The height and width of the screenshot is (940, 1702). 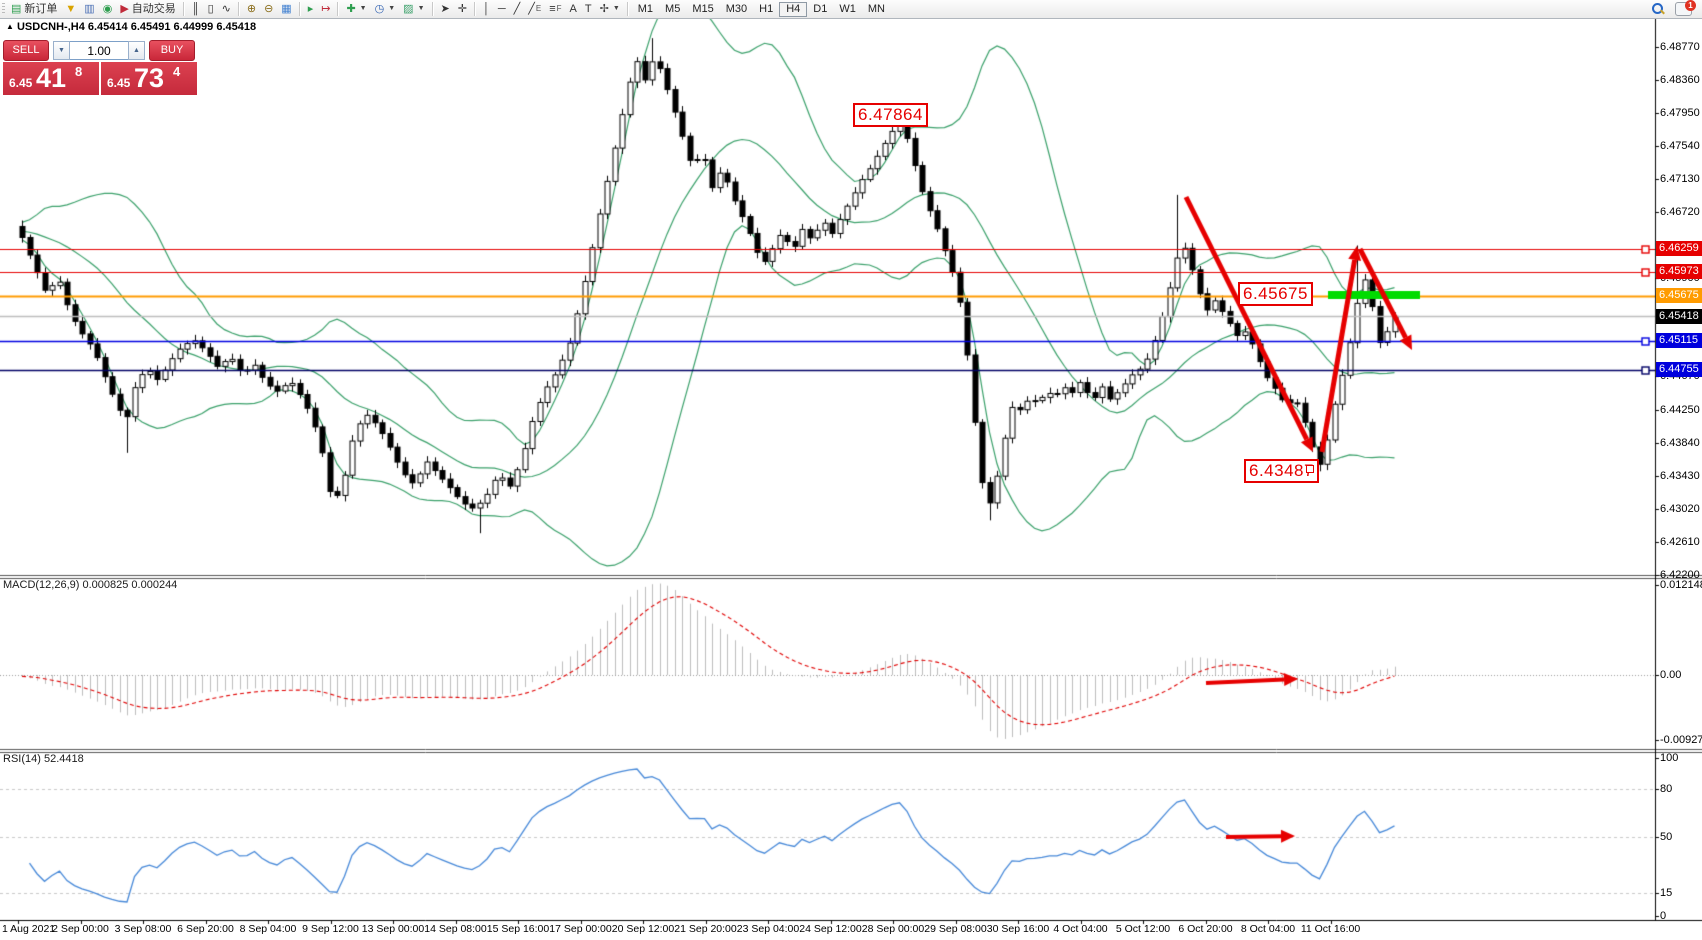 I want to click on toolbar-separator, so click(x=299, y=9).